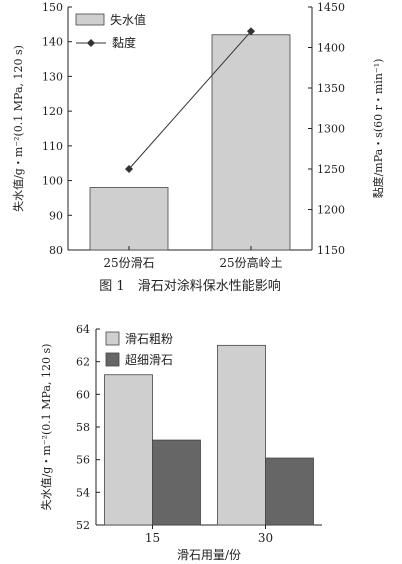 The height and width of the screenshot is (564, 402). I want to click on y-tick-label: 64, so click(83, 329).